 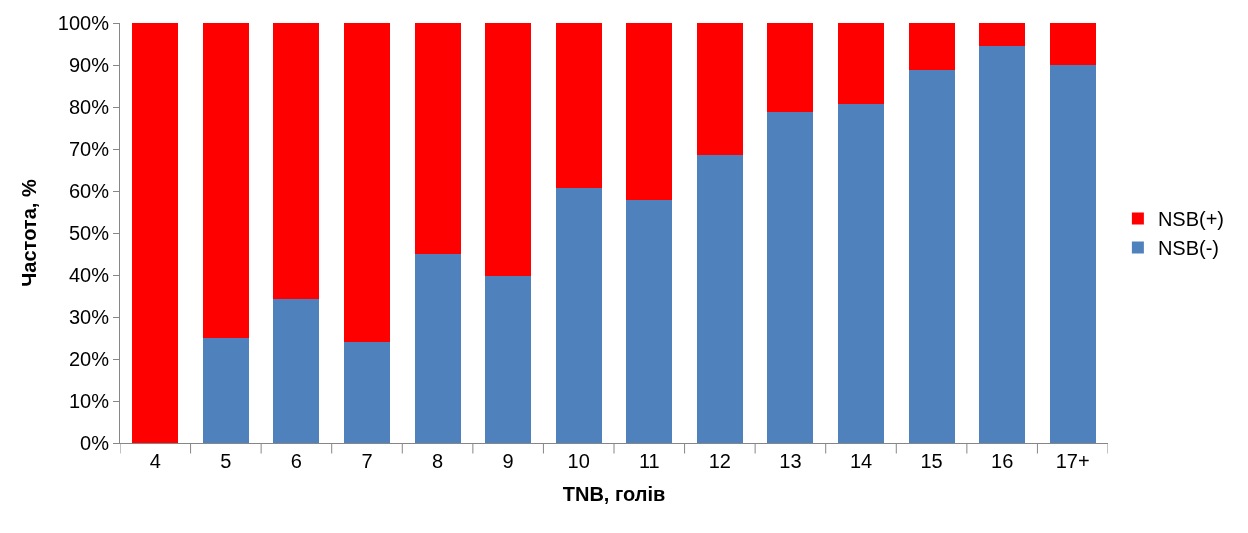 What do you see at coordinates (89, 107) in the screenshot?
I see `y-tick-label: 80%` at bounding box center [89, 107].